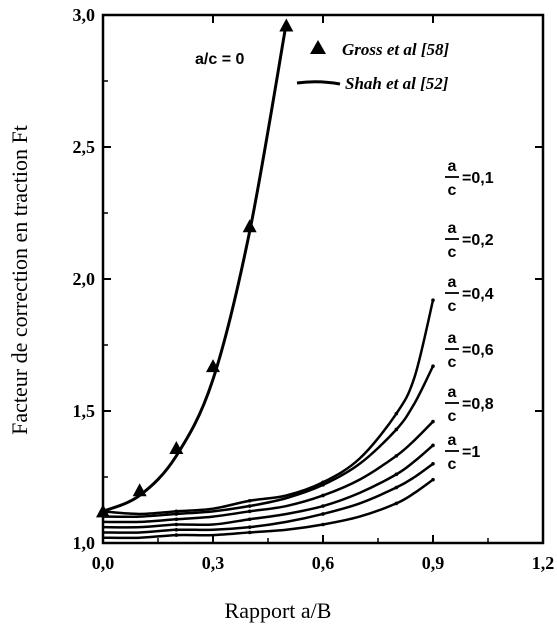 The width and height of the screenshot is (557, 631). Describe the element at coordinates (318, 47) in the screenshot. I see `legend-triangle-icon` at that location.